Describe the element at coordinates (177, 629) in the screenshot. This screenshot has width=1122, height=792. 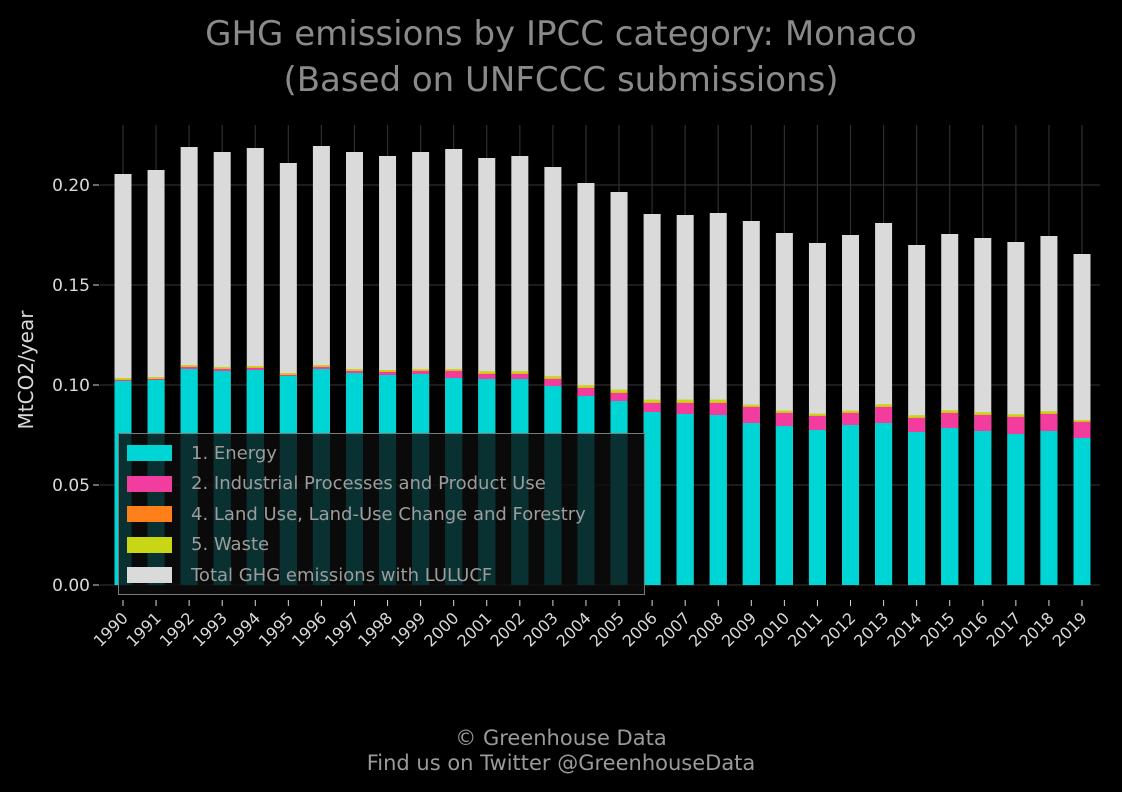
I see `x-tick-label: 1992` at that location.